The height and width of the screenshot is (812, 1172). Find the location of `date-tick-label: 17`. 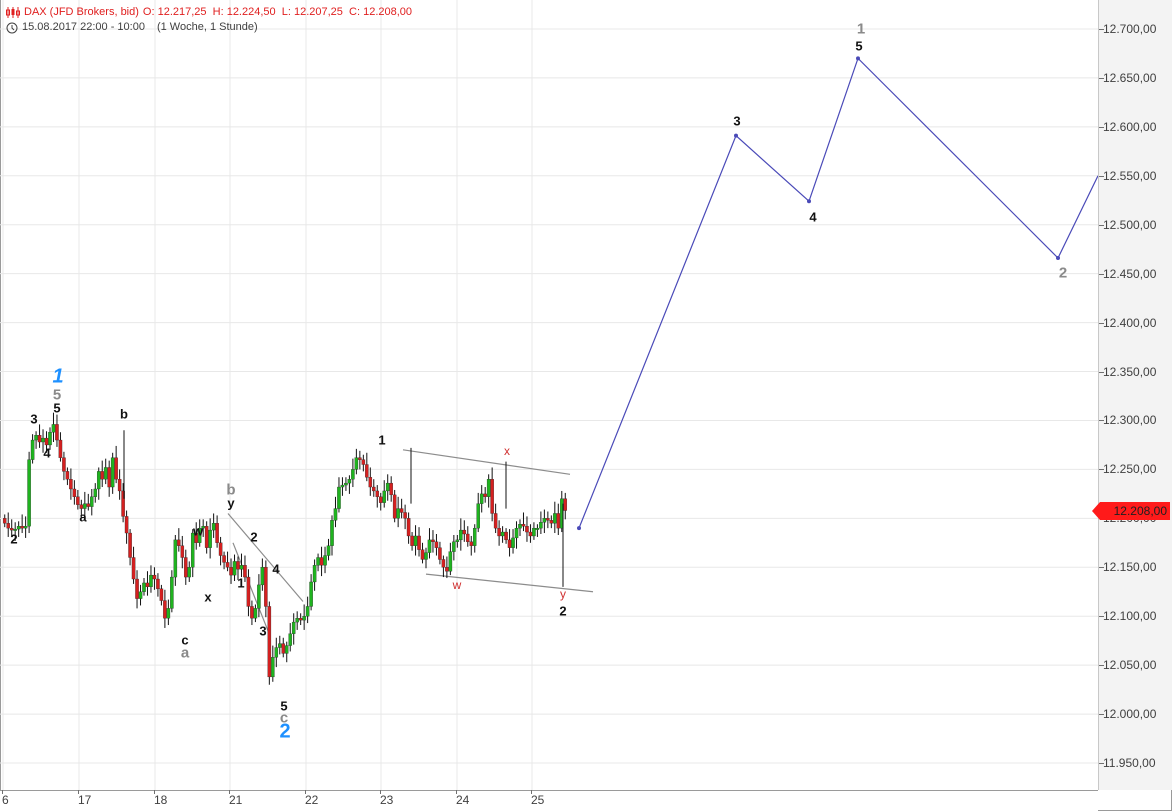

date-tick-label: 17 is located at coordinates (85, 798).